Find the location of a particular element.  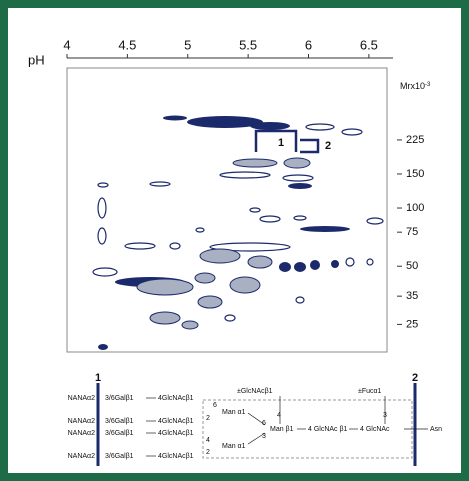

x-tick-label: 6 is located at coordinates (308, 44).